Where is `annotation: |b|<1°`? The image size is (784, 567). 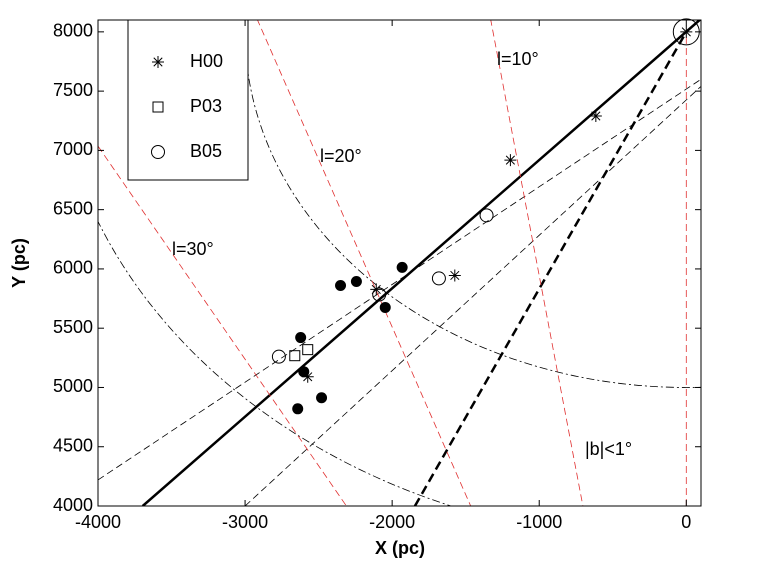 annotation: |b|<1° is located at coordinates (608, 449).